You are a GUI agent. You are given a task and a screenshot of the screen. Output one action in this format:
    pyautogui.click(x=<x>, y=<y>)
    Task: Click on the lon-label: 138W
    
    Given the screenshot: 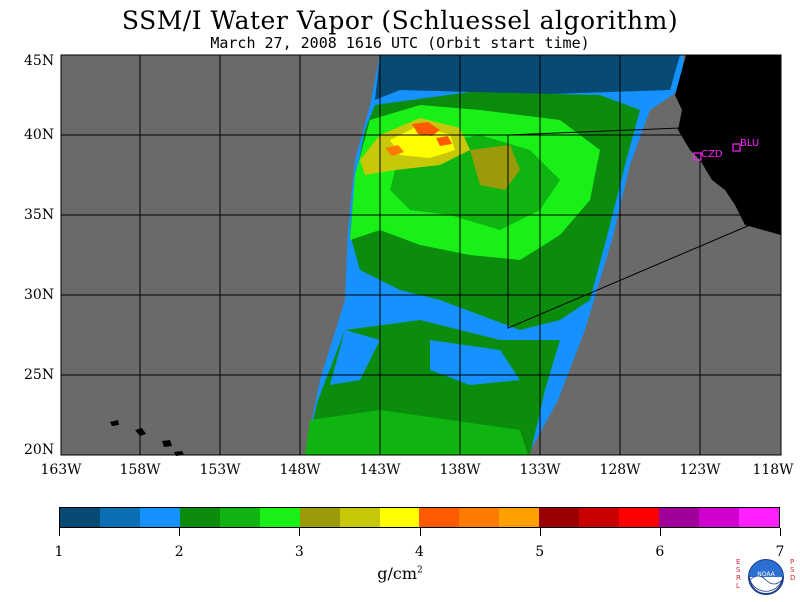 What is the action you would take?
    pyautogui.click(x=460, y=470)
    